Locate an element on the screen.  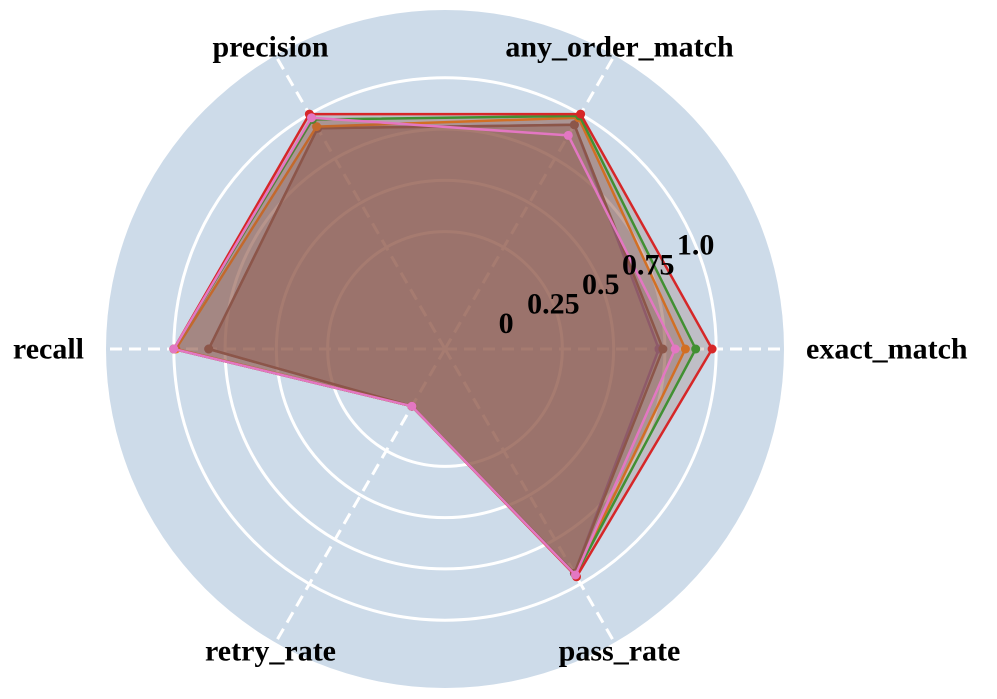
series-5-point-retry_rate is located at coordinates (412, 406).